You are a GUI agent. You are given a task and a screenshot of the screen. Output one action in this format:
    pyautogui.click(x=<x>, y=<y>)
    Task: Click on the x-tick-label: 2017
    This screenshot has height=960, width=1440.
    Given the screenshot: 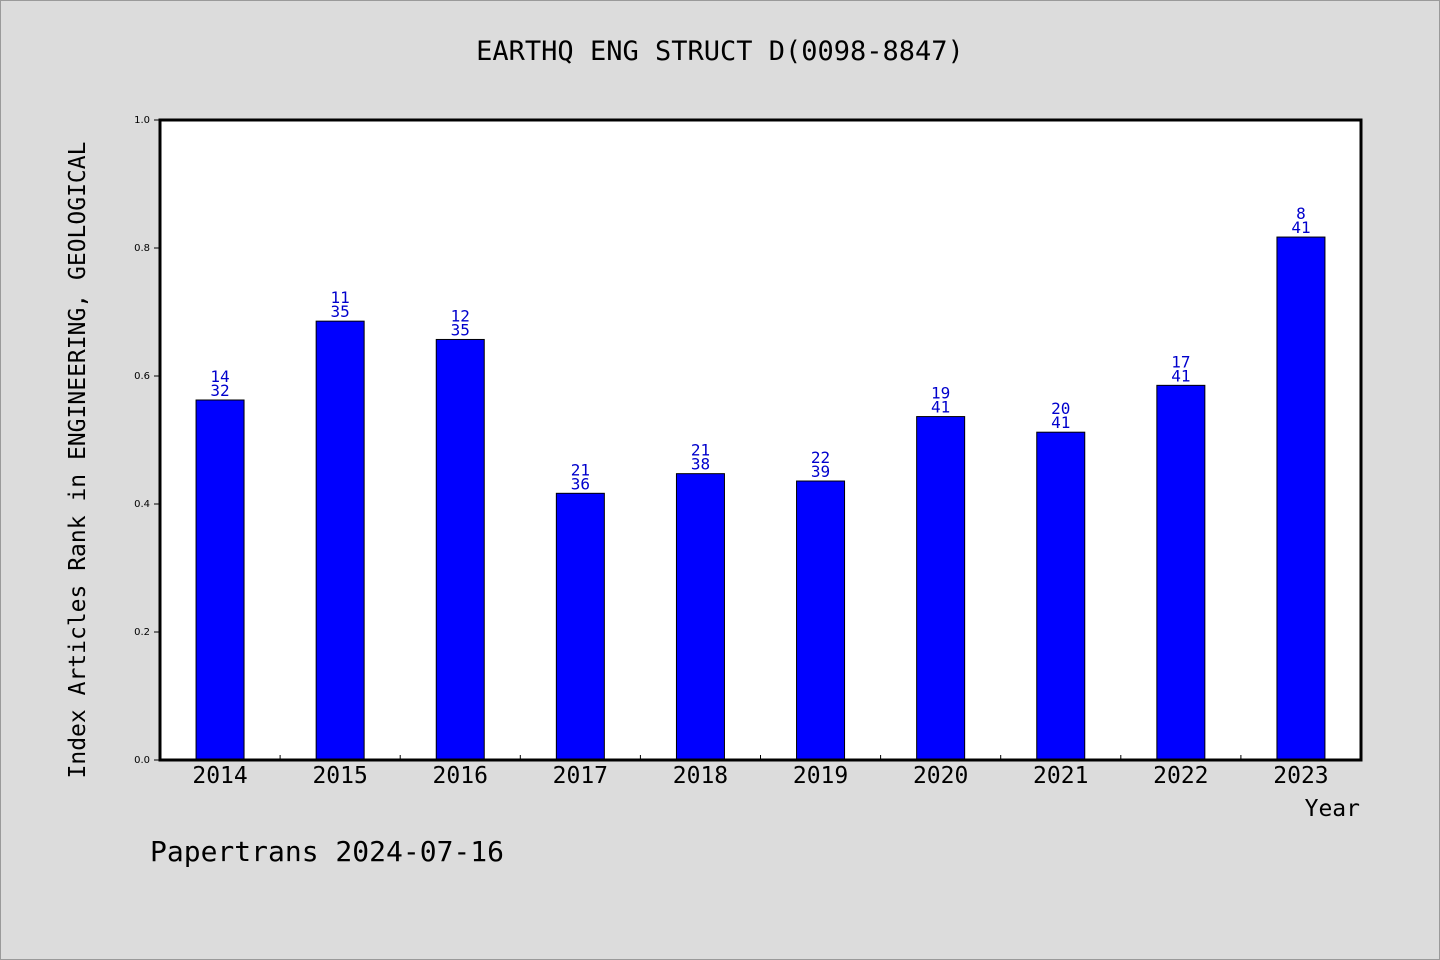 What is the action you would take?
    pyautogui.click(x=580, y=776)
    